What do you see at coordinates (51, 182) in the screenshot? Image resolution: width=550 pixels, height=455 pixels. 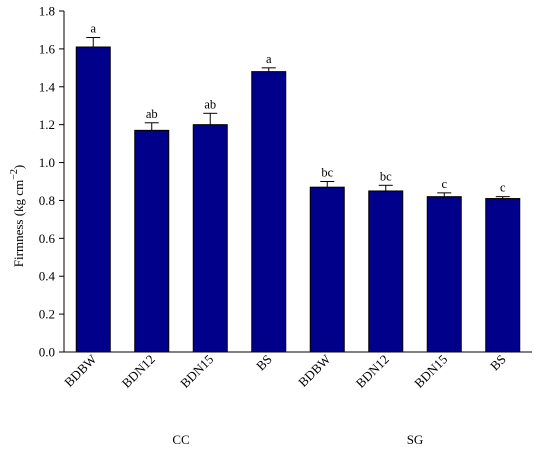 I see `y-ticks-layer: 0.0 0.2 0.4 0.6 0.8 1.0 1.2 1.4 1.6 1.8` at bounding box center [51, 182].